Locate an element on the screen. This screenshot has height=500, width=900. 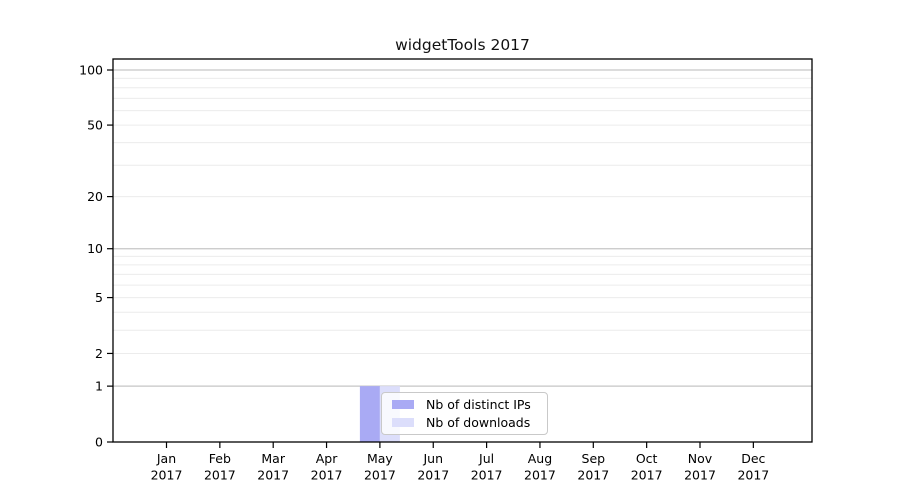
legend-item-downloads: Nb of downloads is located at coordinates (466, 422).